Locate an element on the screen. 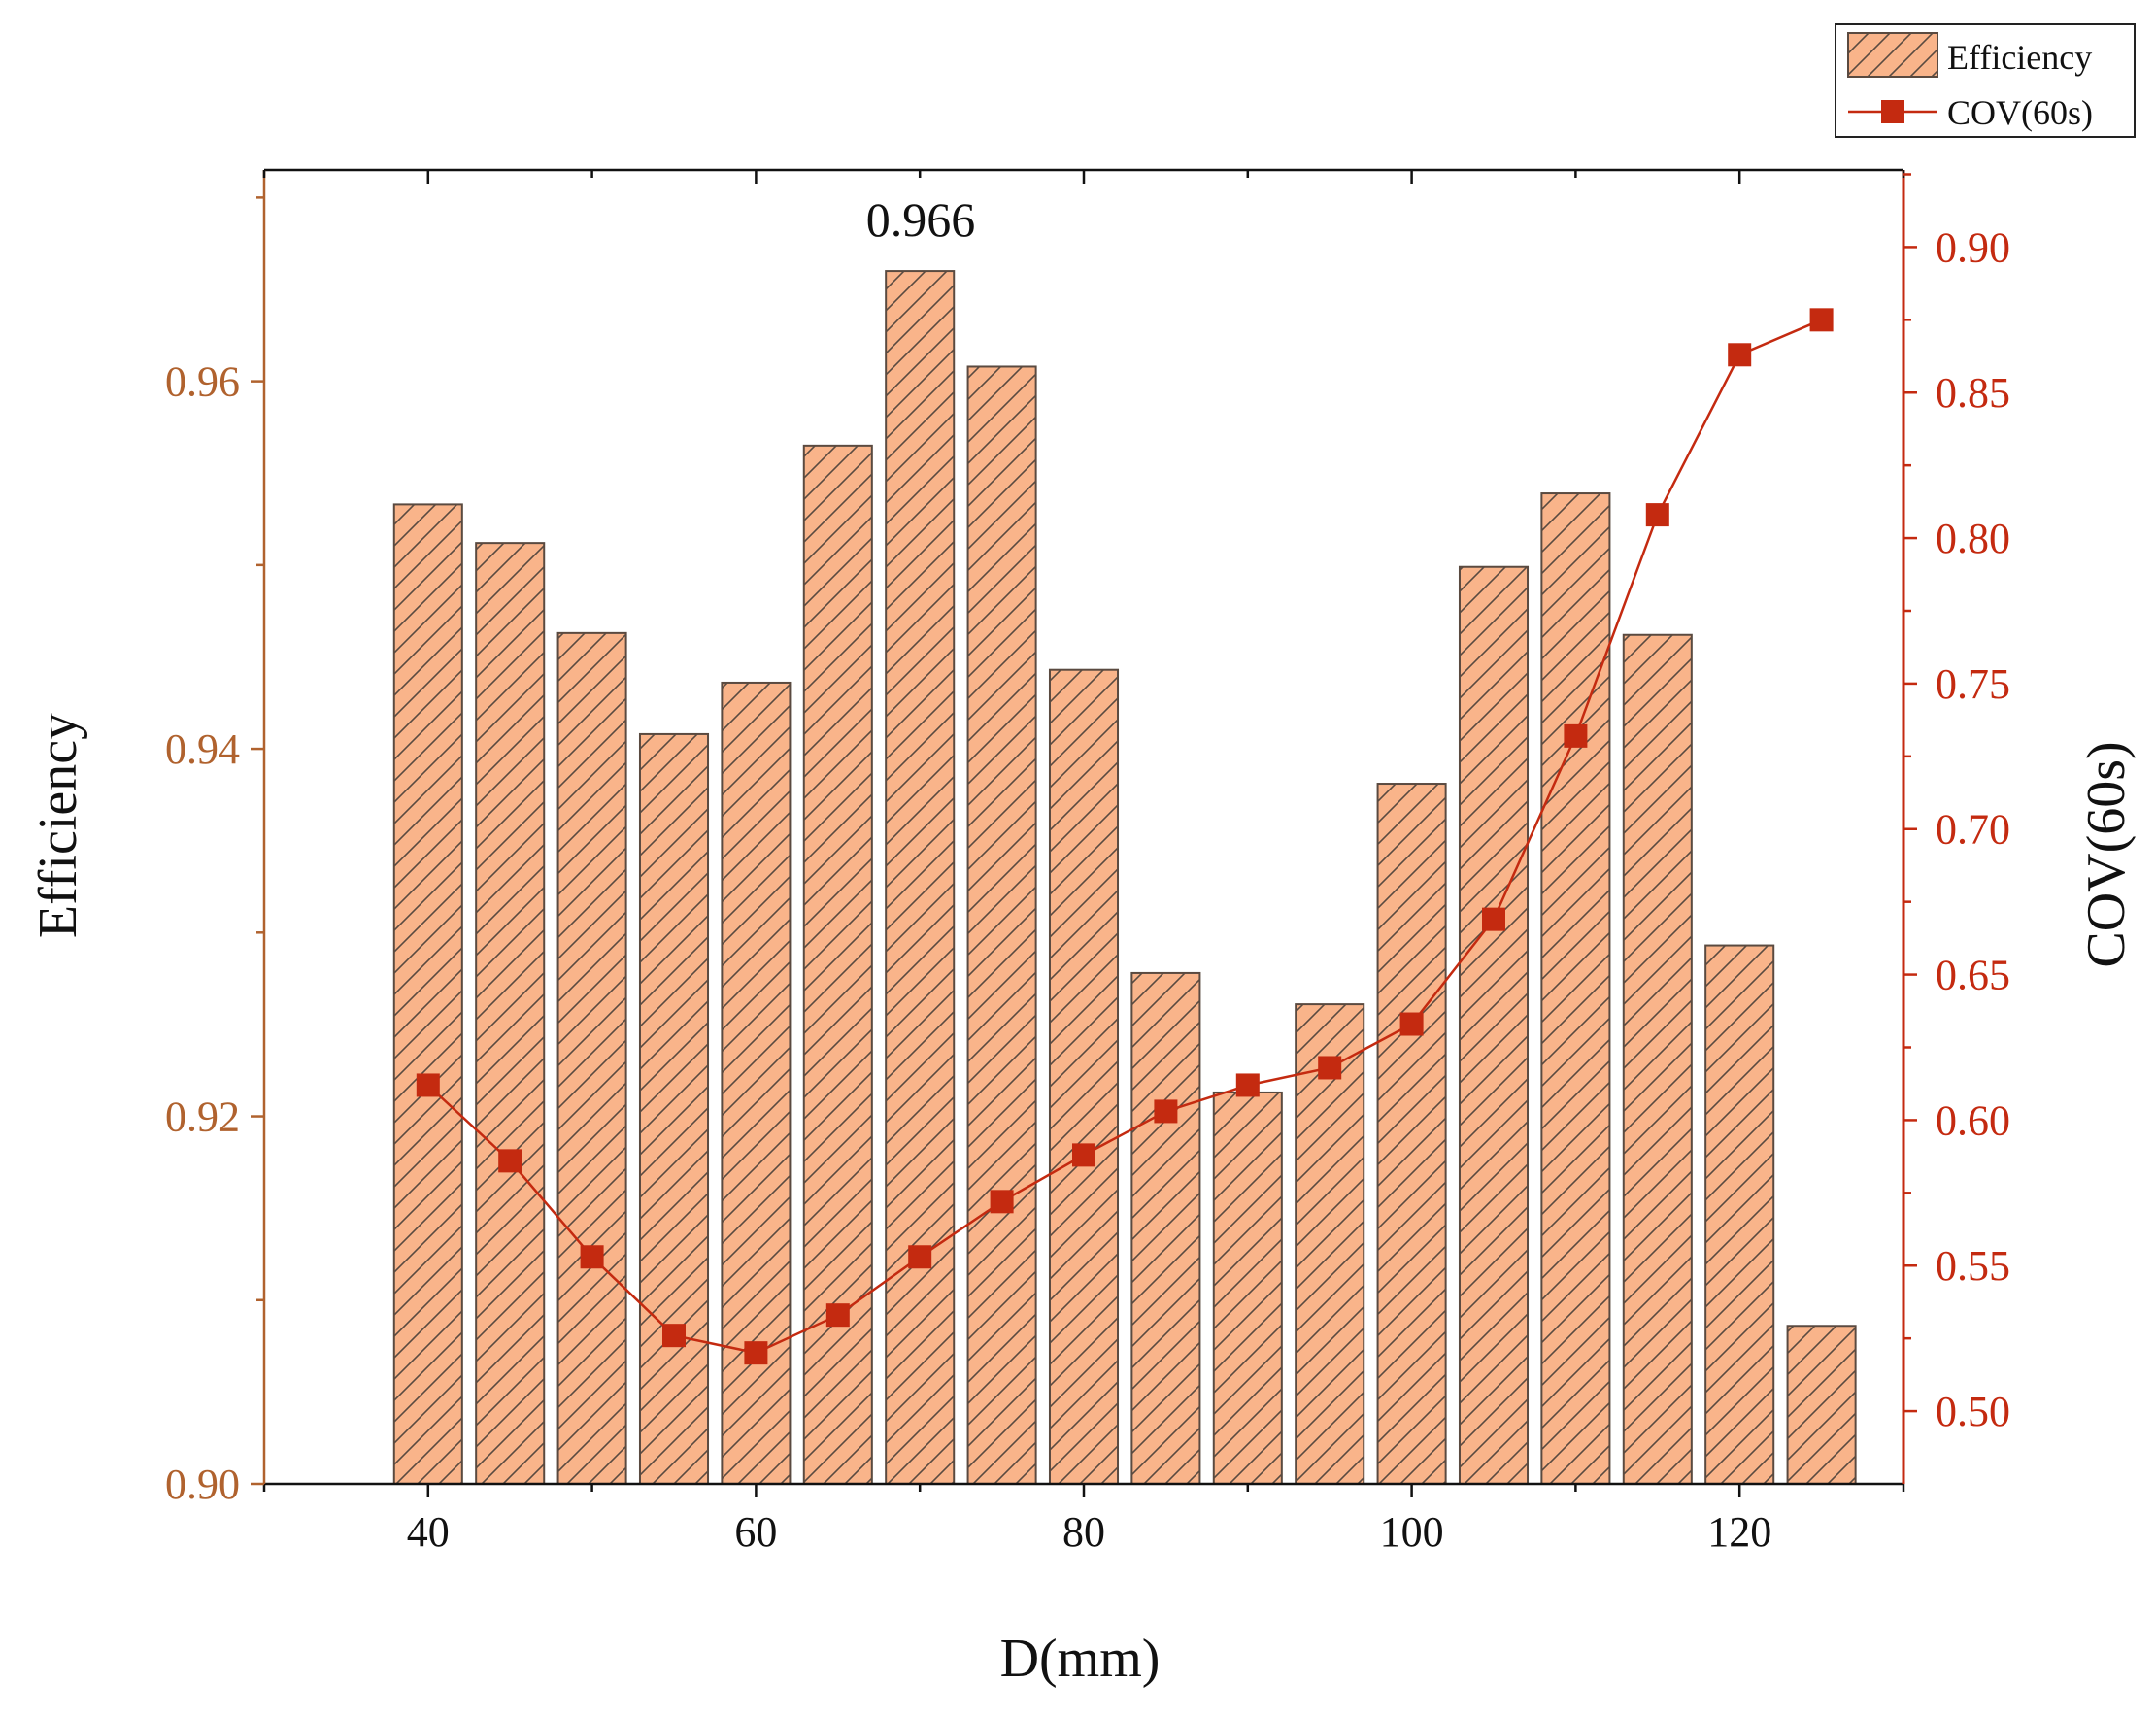 This screenshot has width=2156, height=1715. x-tick-label: 40 is located at coordinates (428, 1532).